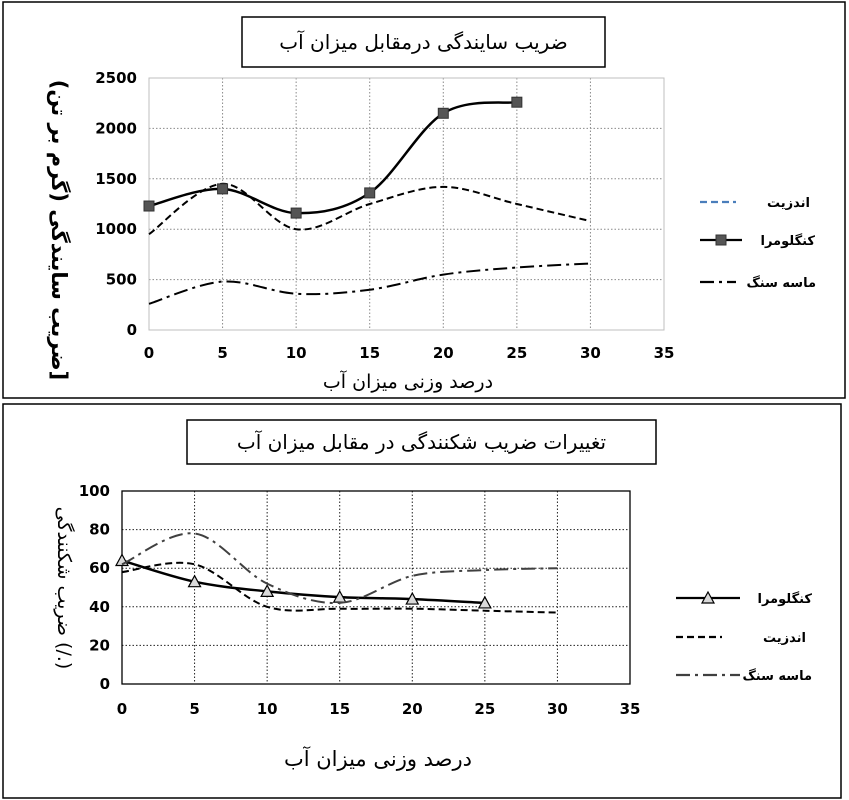  I want to click on chart-title: تغییرات ضریب شکنندگی در مقابل میزان آب, so click(421, 441).